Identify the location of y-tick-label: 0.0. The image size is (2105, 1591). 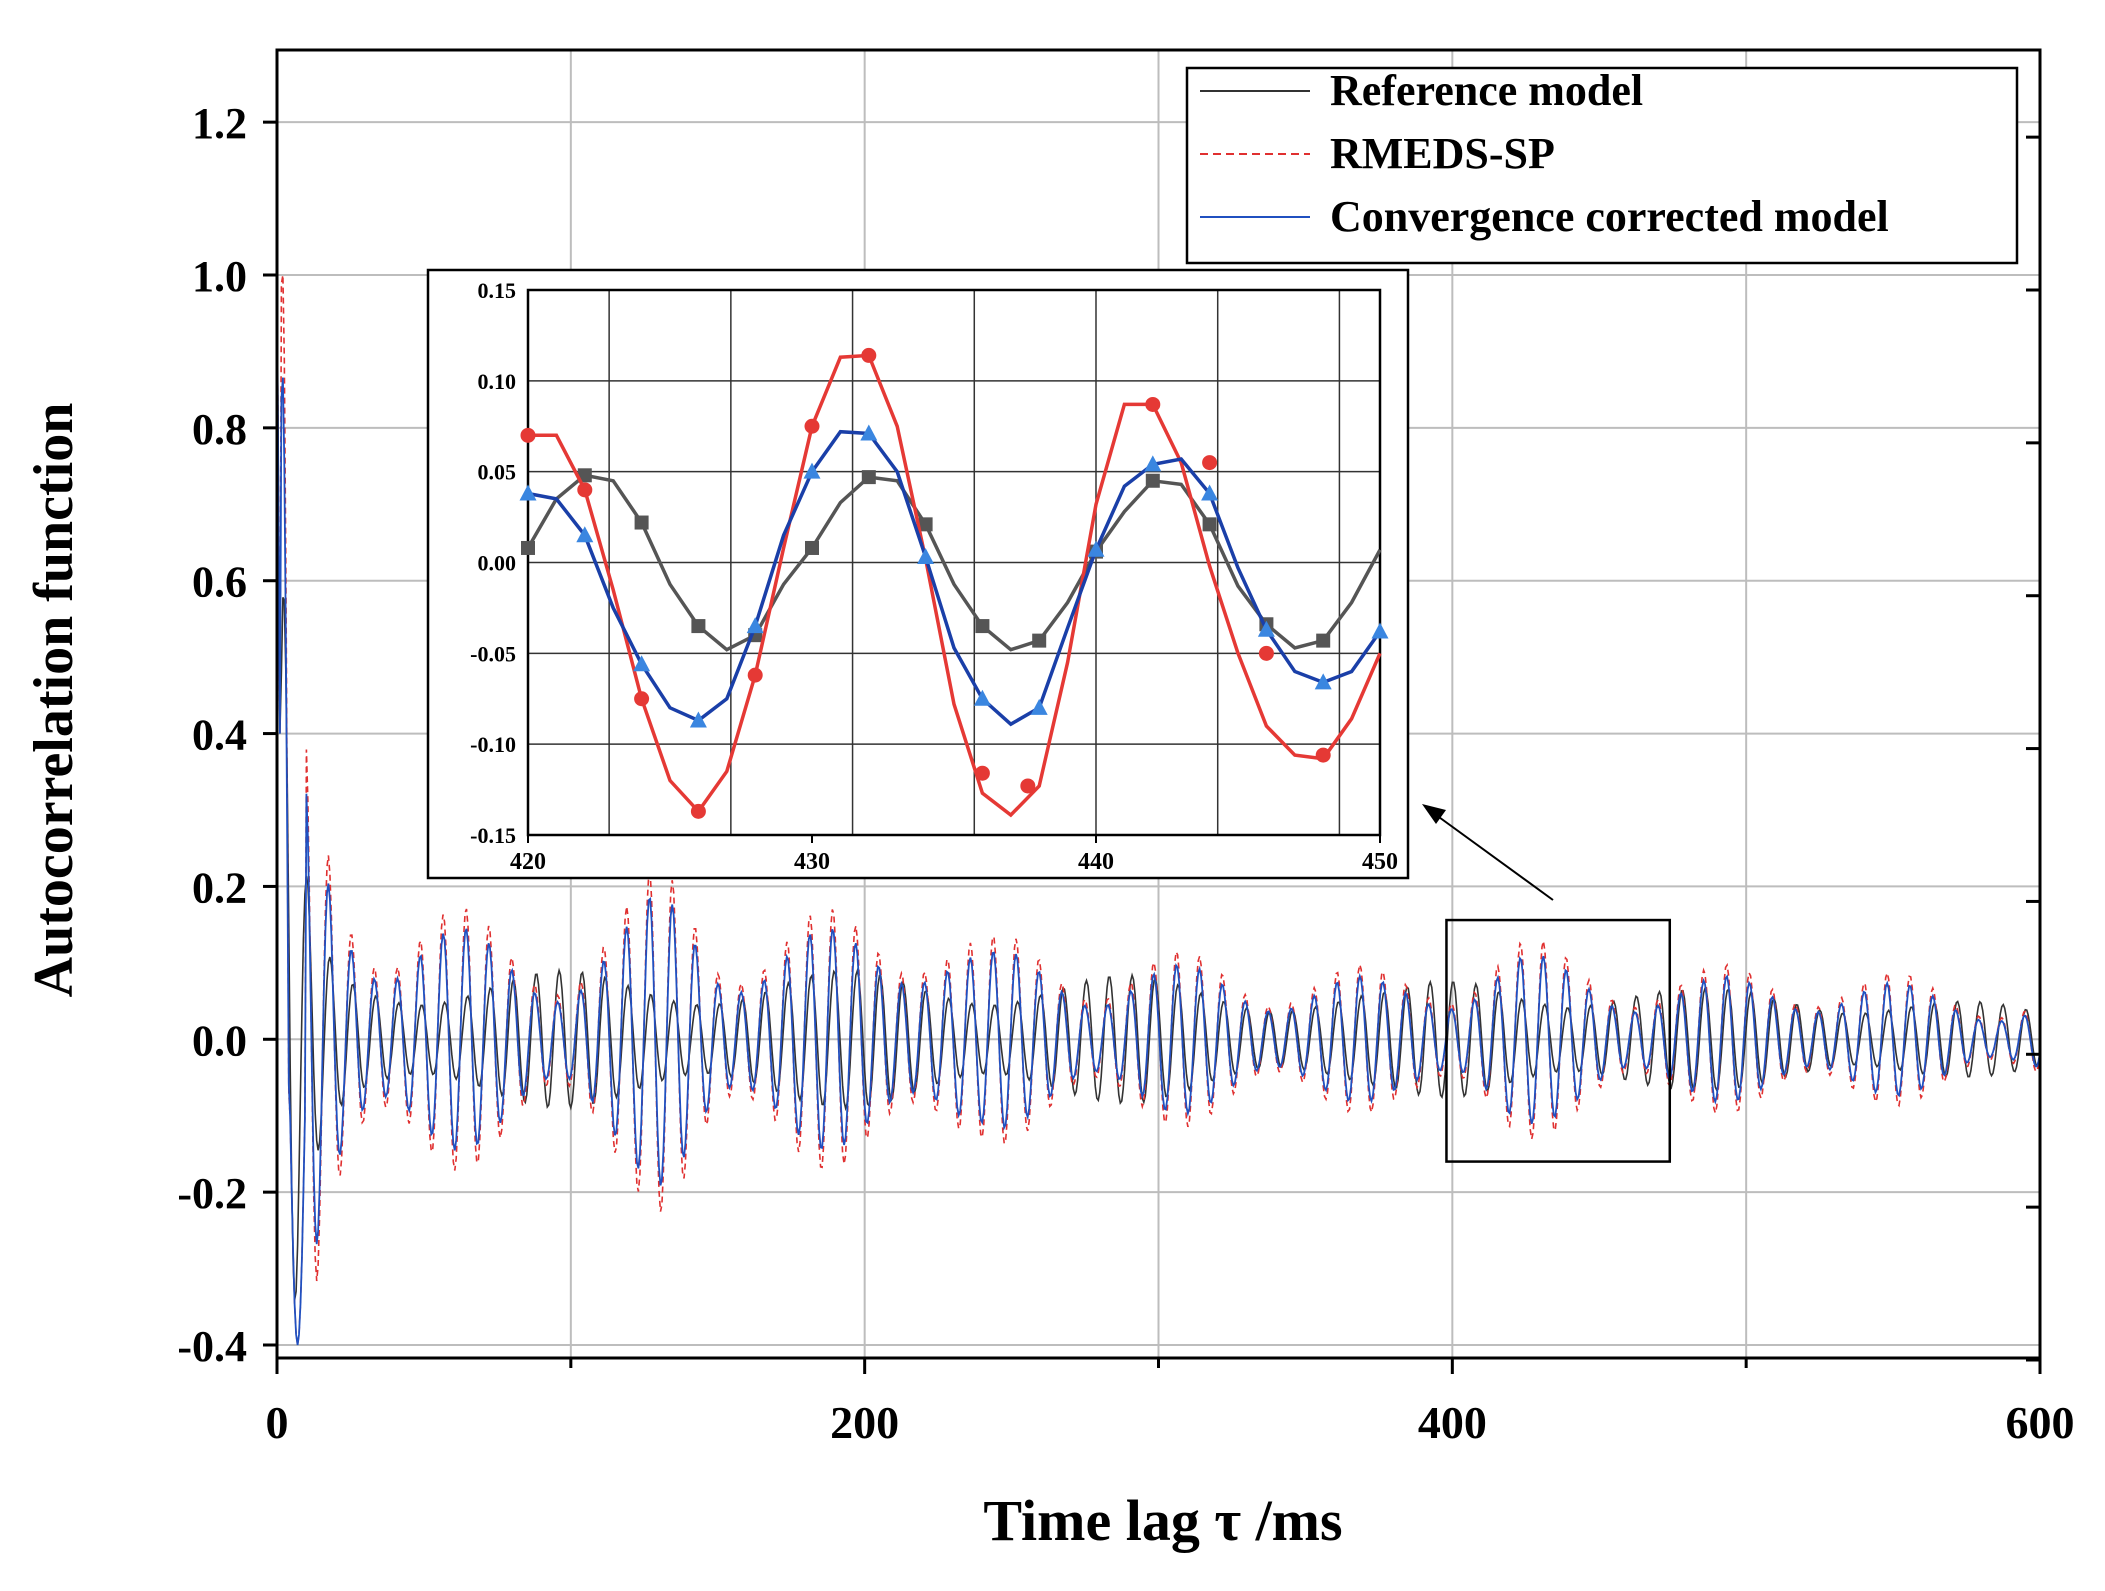
(219, 1040).